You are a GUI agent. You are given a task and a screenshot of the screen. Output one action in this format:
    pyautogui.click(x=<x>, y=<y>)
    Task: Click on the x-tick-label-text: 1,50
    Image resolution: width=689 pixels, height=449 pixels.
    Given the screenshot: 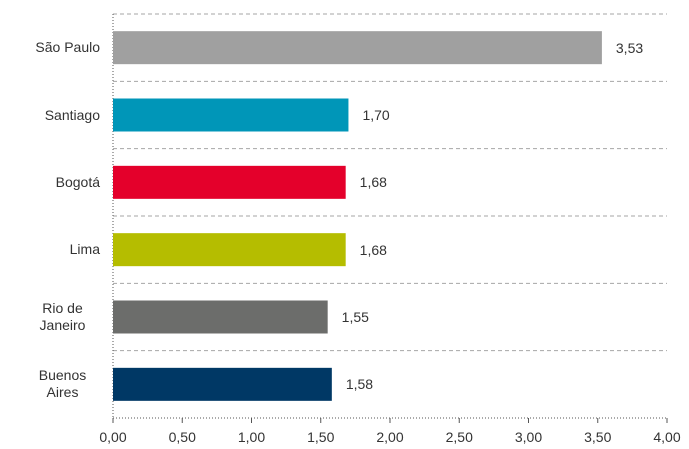 What is the action you would take?
    pyautogui.click(x=321, y=437)
    